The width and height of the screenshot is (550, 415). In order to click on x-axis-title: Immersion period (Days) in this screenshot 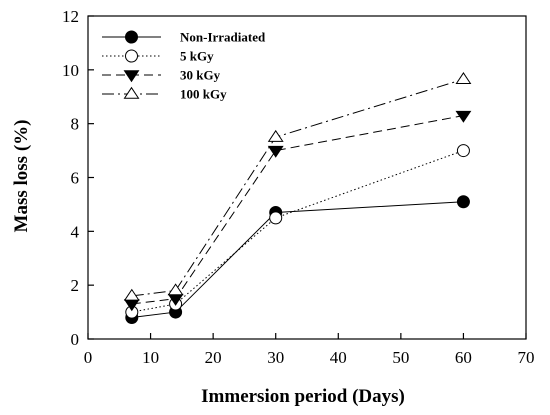, I will do `click(303, 396)`.